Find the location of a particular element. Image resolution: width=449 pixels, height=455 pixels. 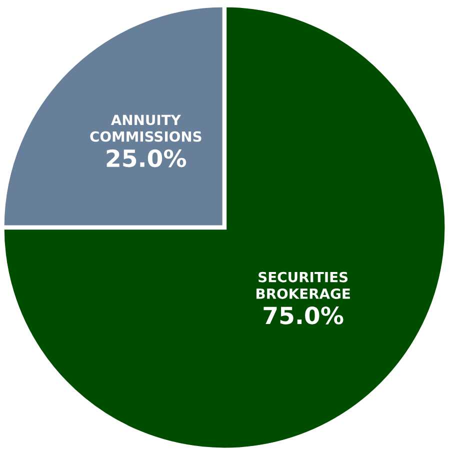

slice-label: ANNUITY COMMISSIONS is located at coordinates (146, 128).